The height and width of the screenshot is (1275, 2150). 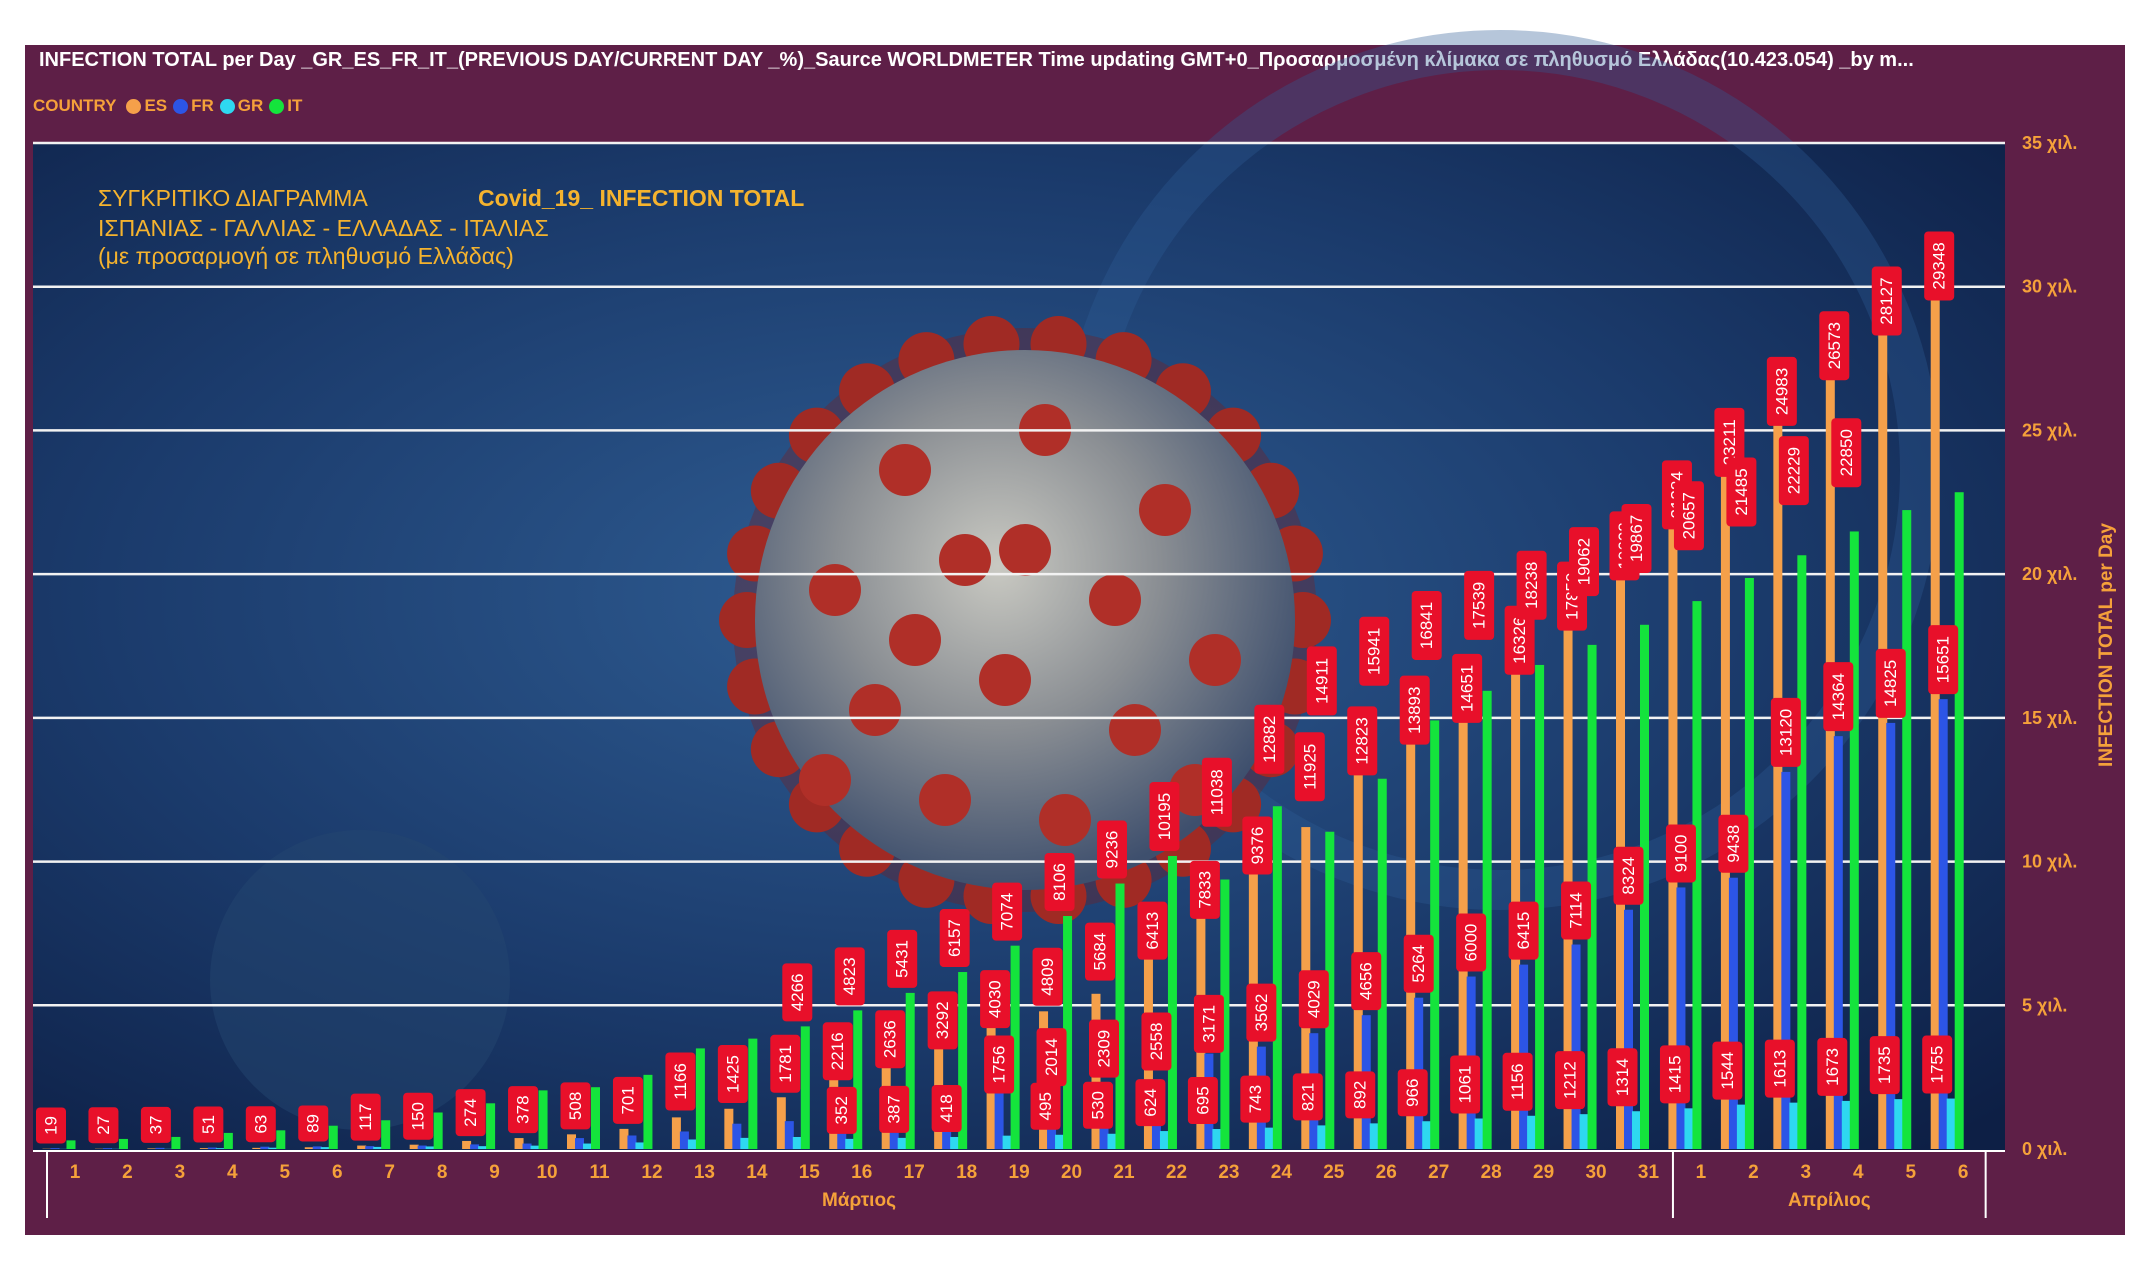 I want to click on x-tick-label: 21, so click(x=1124, y=1172).